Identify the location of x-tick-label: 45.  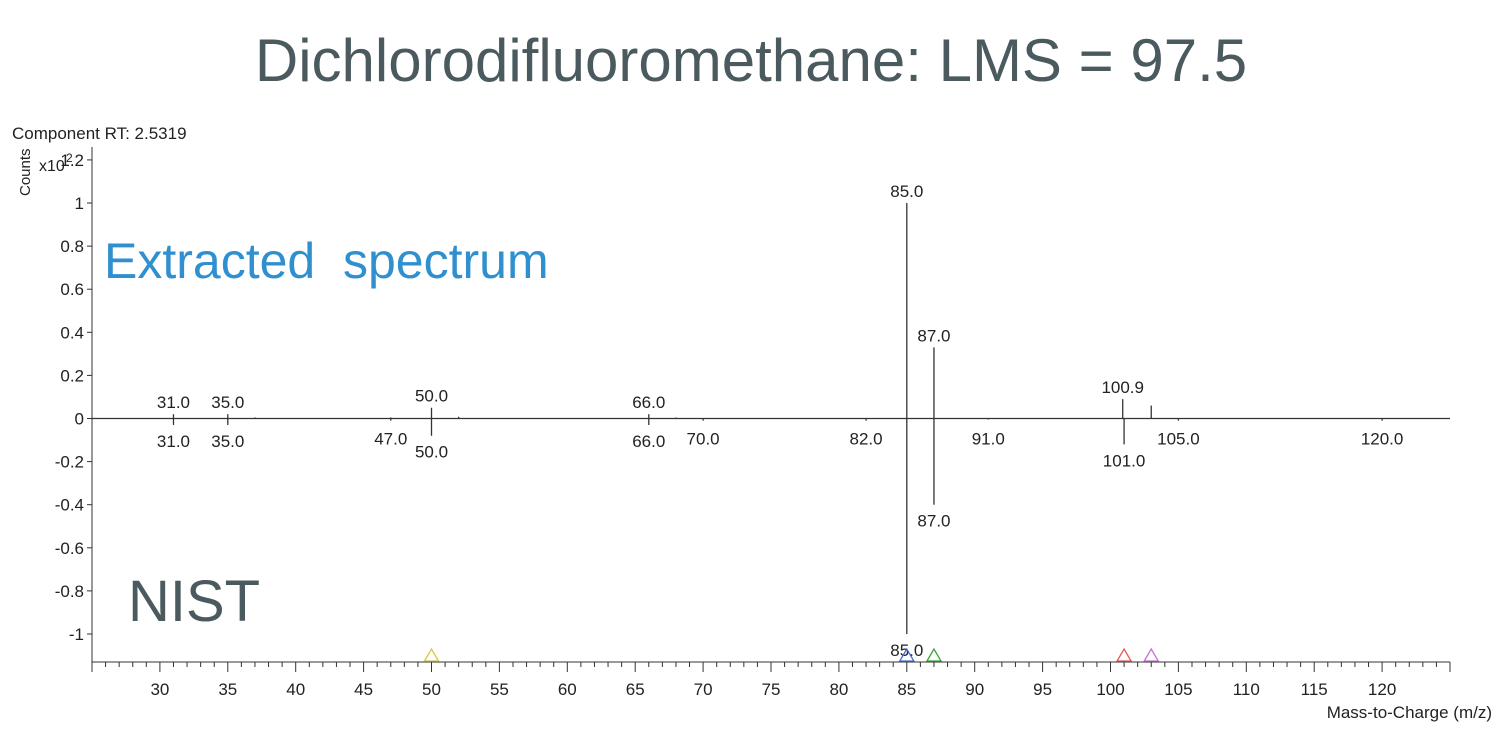
(363, 689).